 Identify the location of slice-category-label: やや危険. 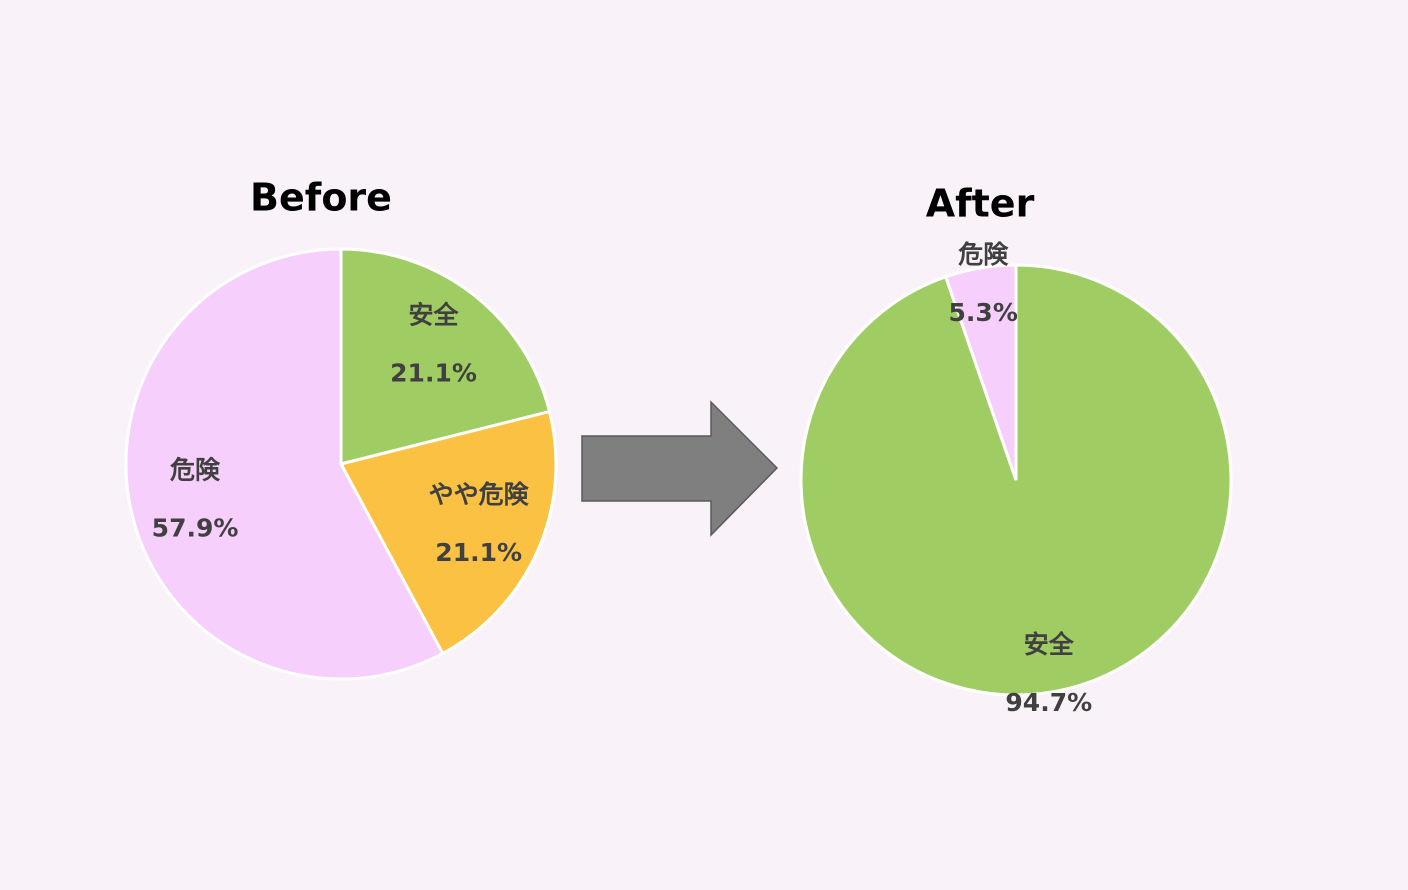
(479, 494).